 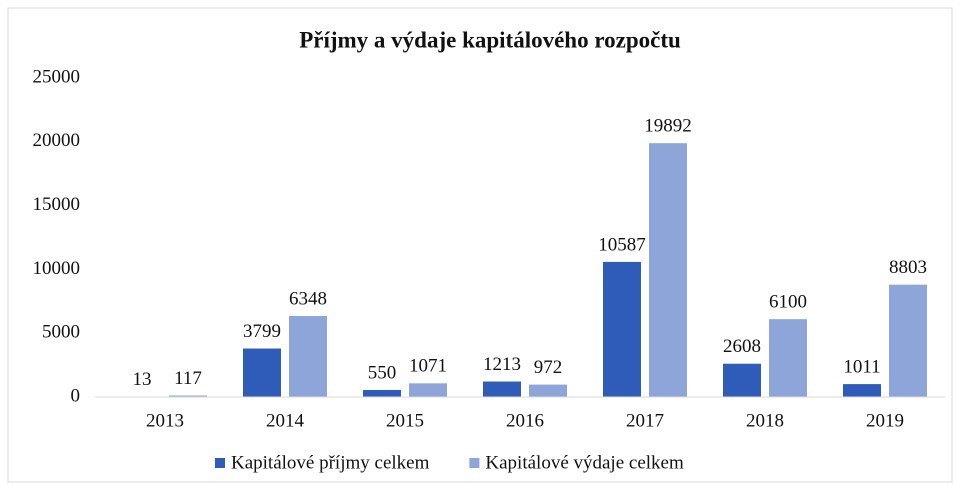 What do you see at coordinates (57, 76) in the screenshot?
I see `y-tick-label: 25000` at bounding box center [57, 76].